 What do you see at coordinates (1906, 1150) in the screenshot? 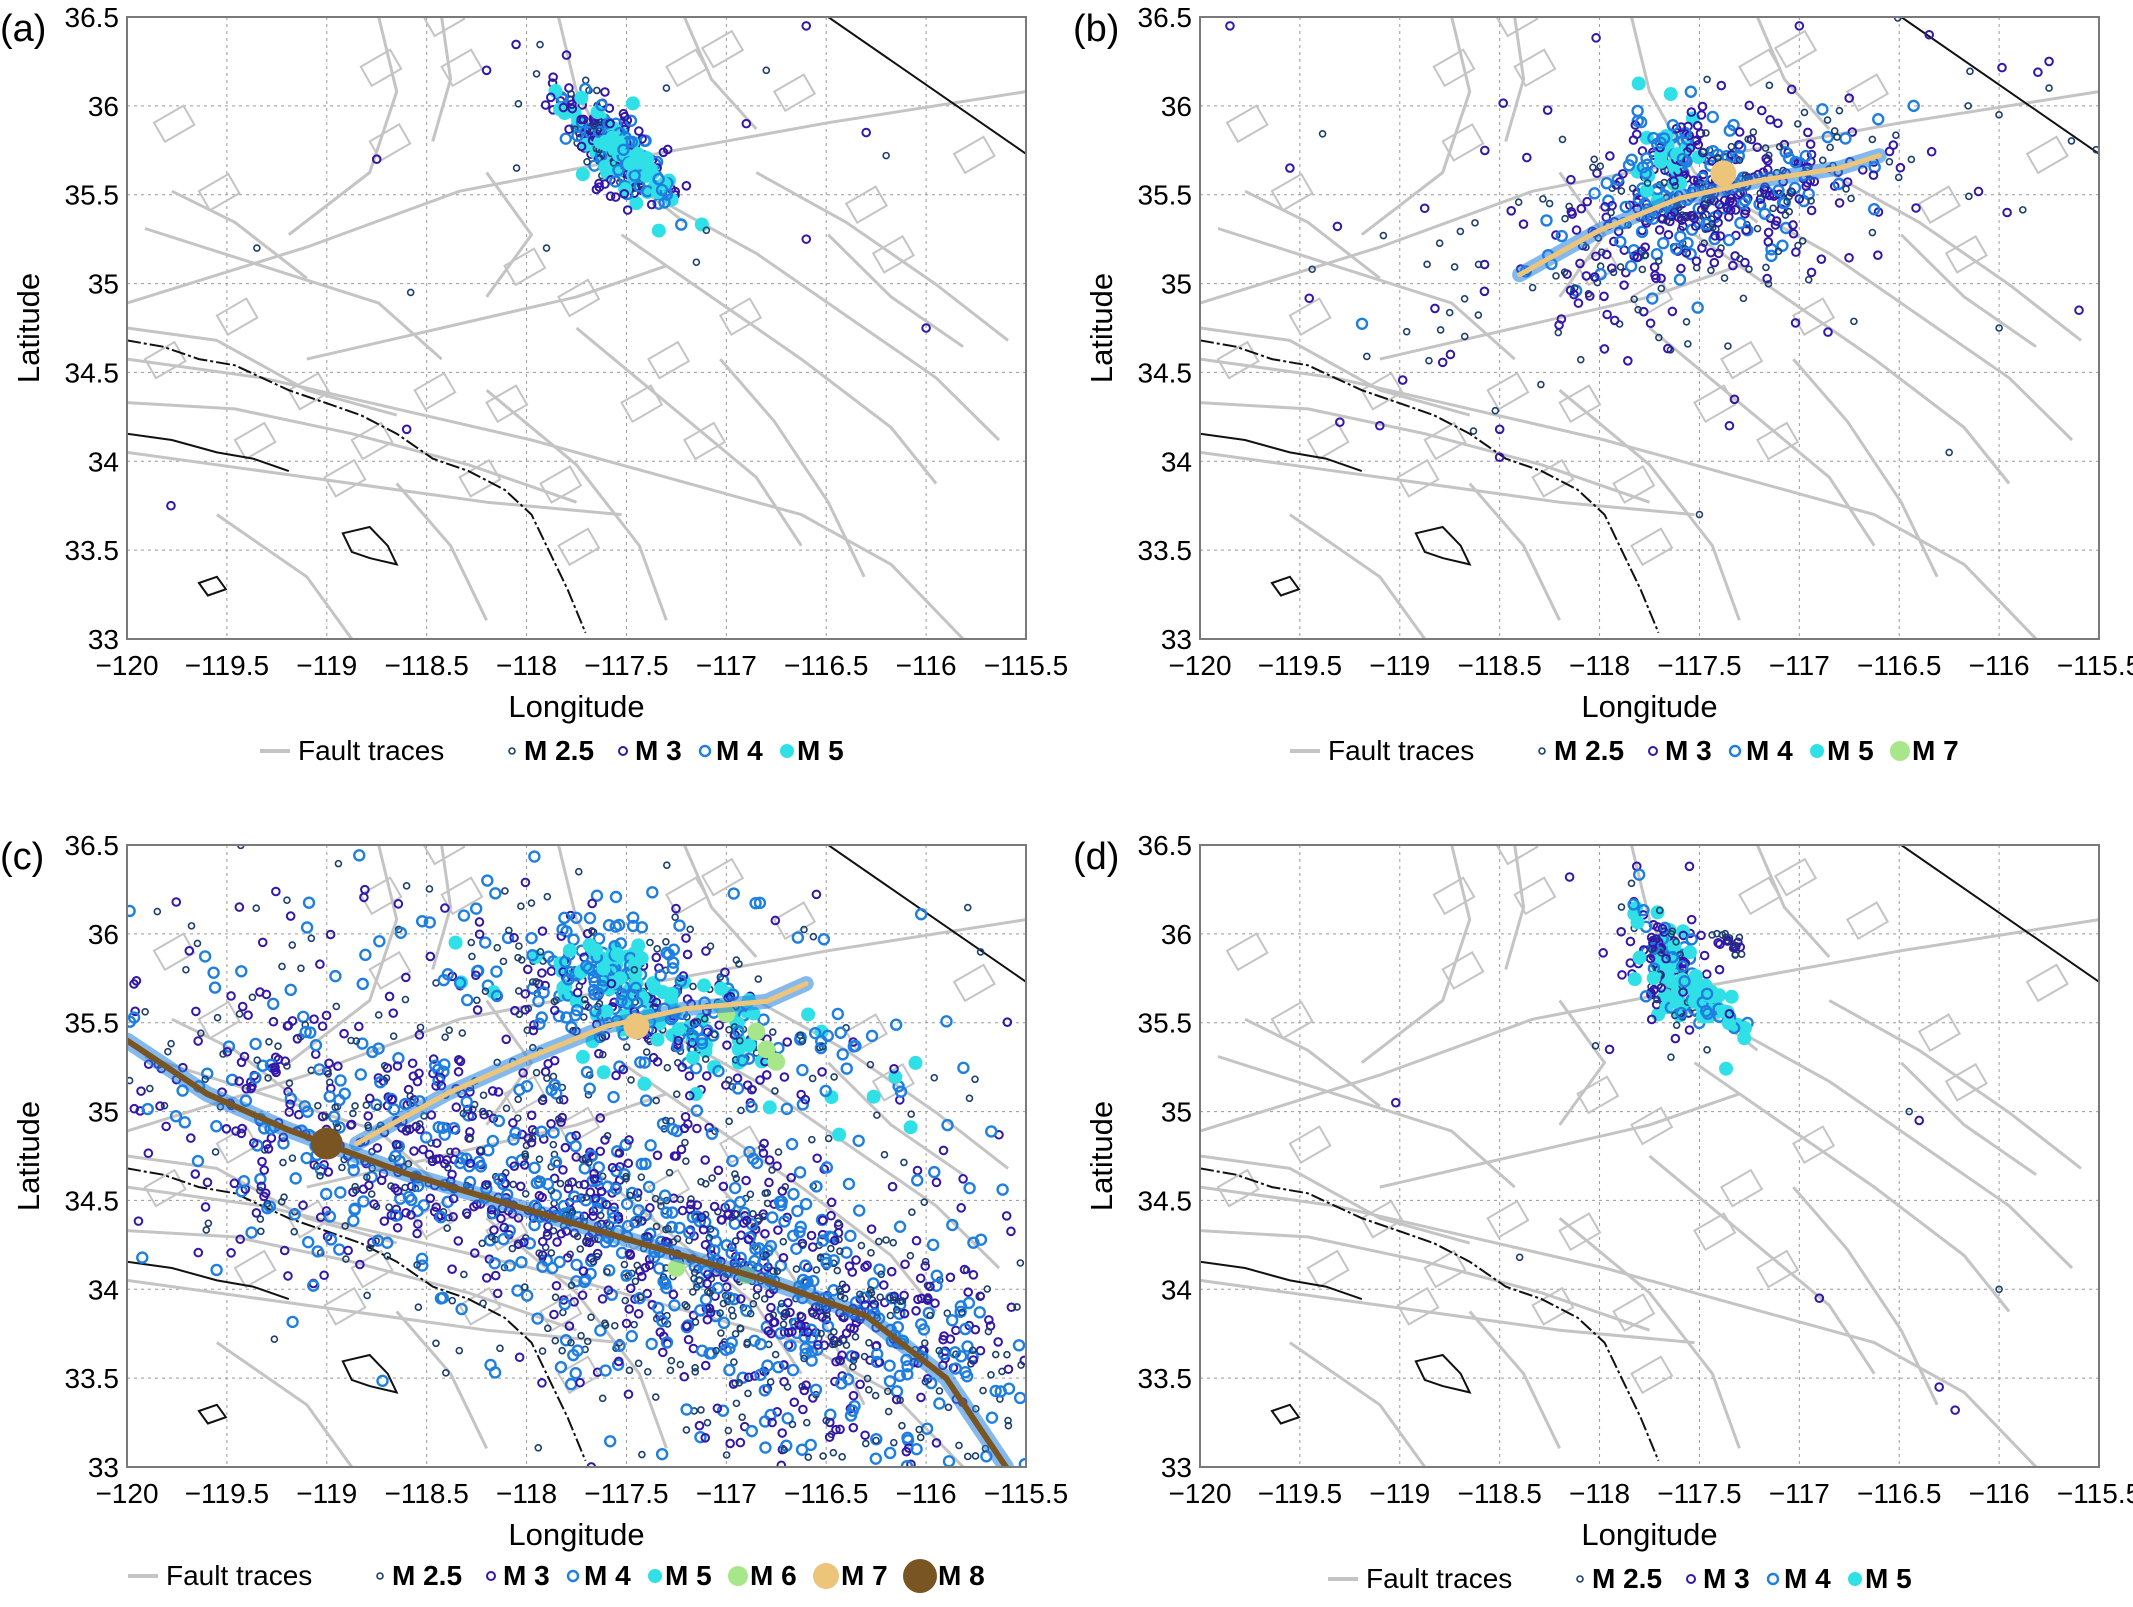
I see `fault-trace` at bounding box center [1906, 1150].